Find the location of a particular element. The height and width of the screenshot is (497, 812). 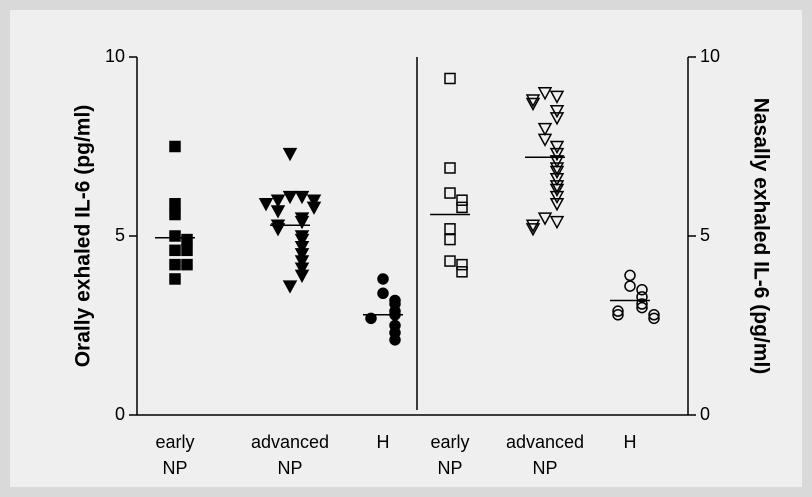

y-axis-label: Orally exhaled IL-6 (pg/ml) is located at coordinates (83, 236).